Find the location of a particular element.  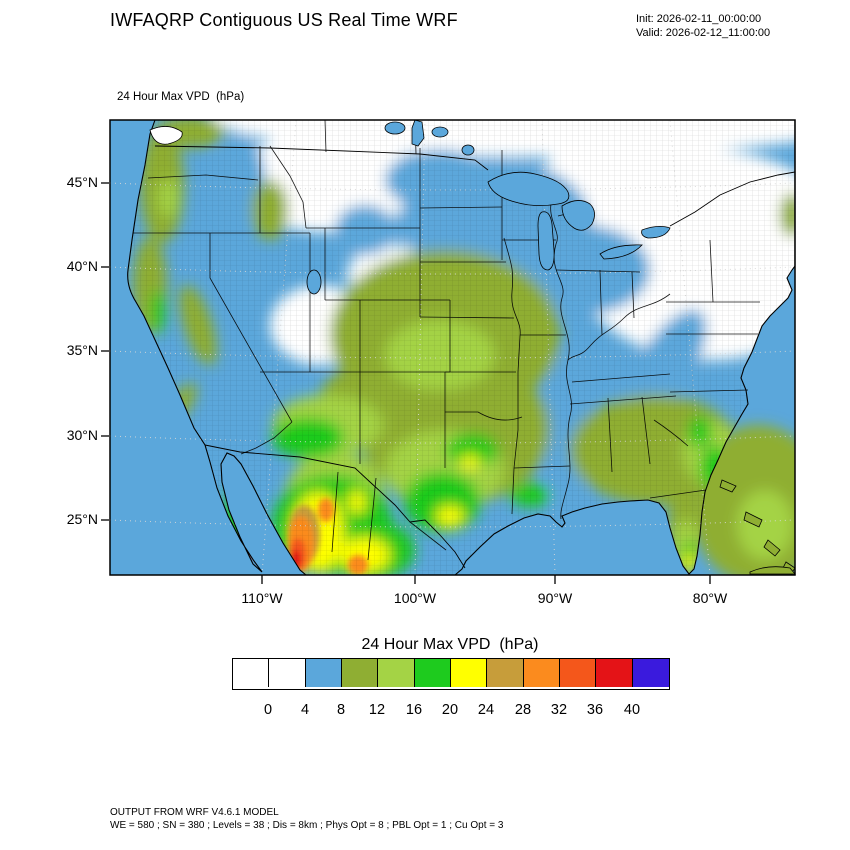

lon-tick-label: 90°W is located at coordinates (555, 598).